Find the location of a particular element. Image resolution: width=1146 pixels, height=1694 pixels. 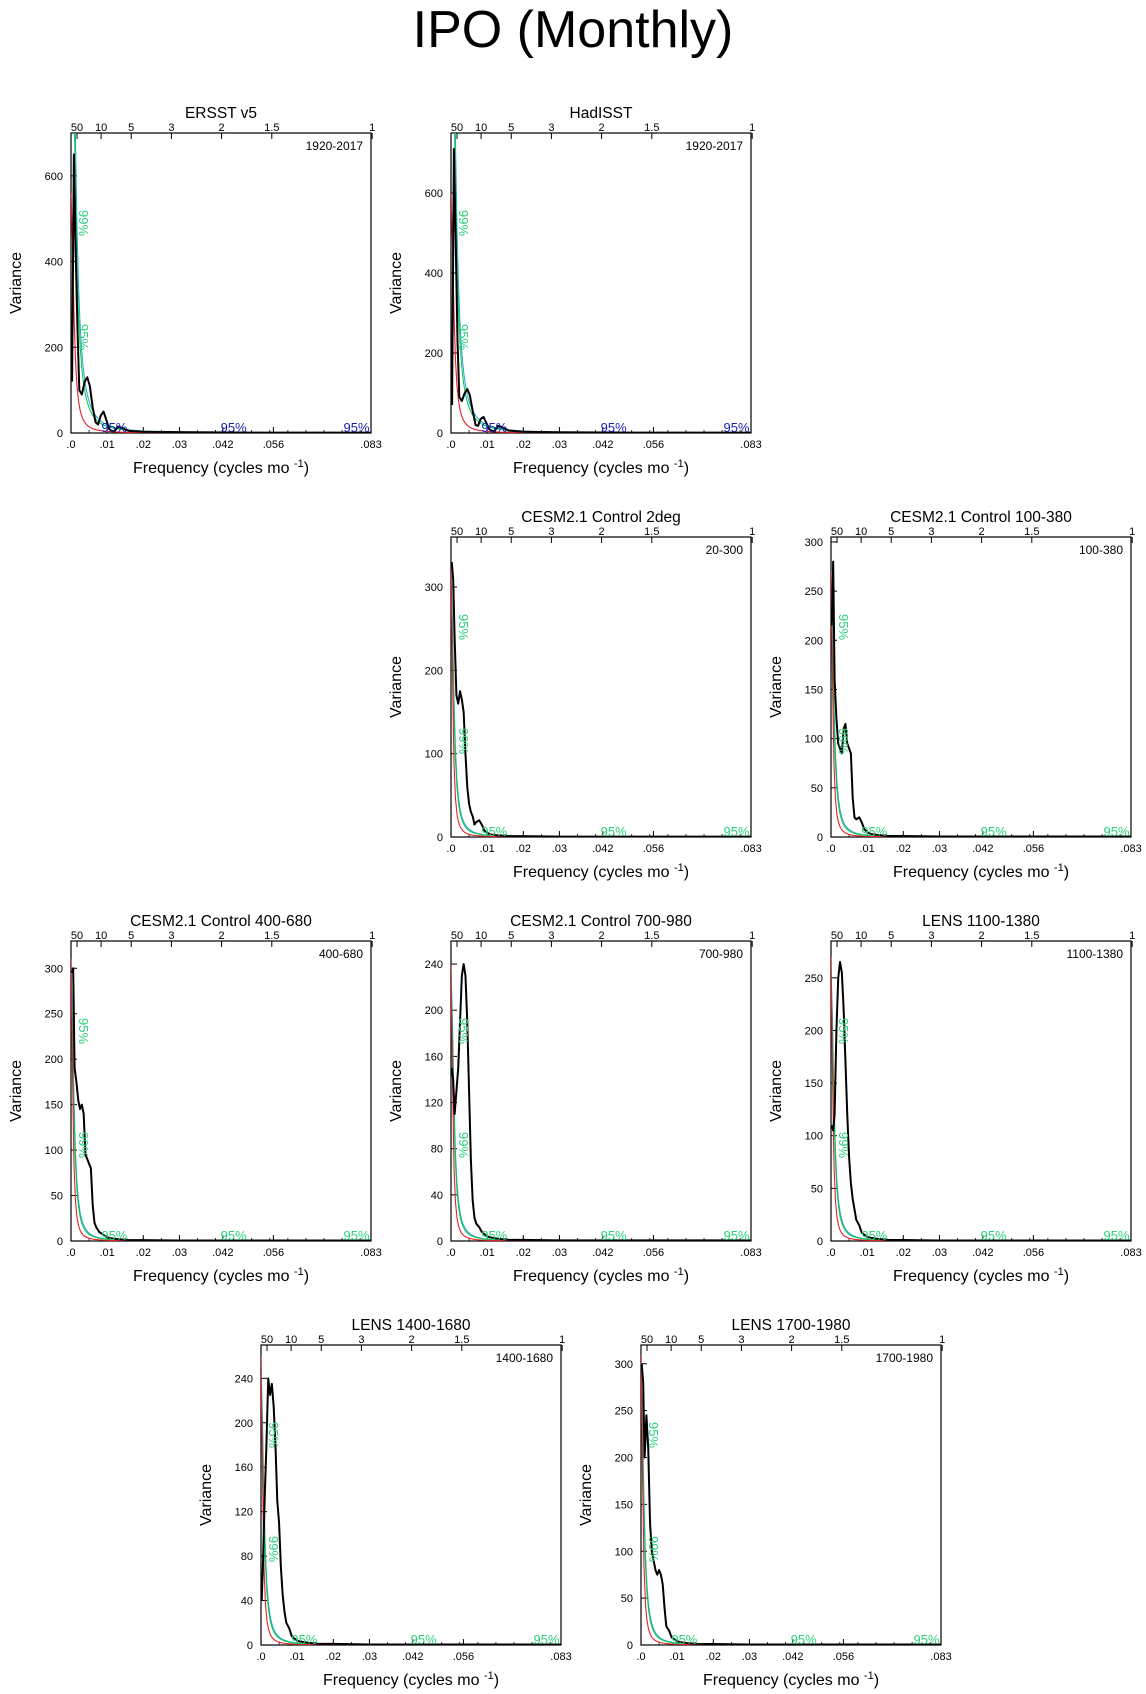

y-tick-label: 80 is located at coordinates (437, 1150).